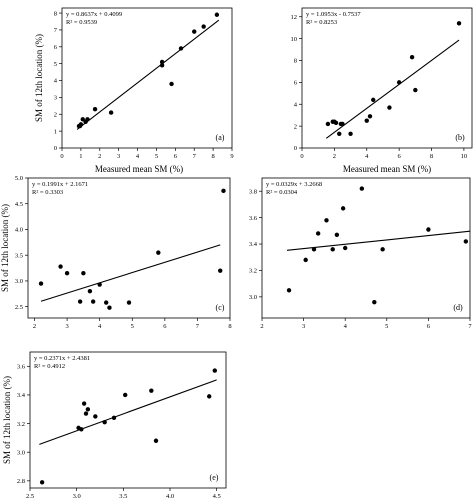 This screenshot has height=504, width=474. What do you see at coordinates (7, 420) in the screenshot?
I see `y-axis-label: SM of 12th location (%)` at bounding box center [7, 420].